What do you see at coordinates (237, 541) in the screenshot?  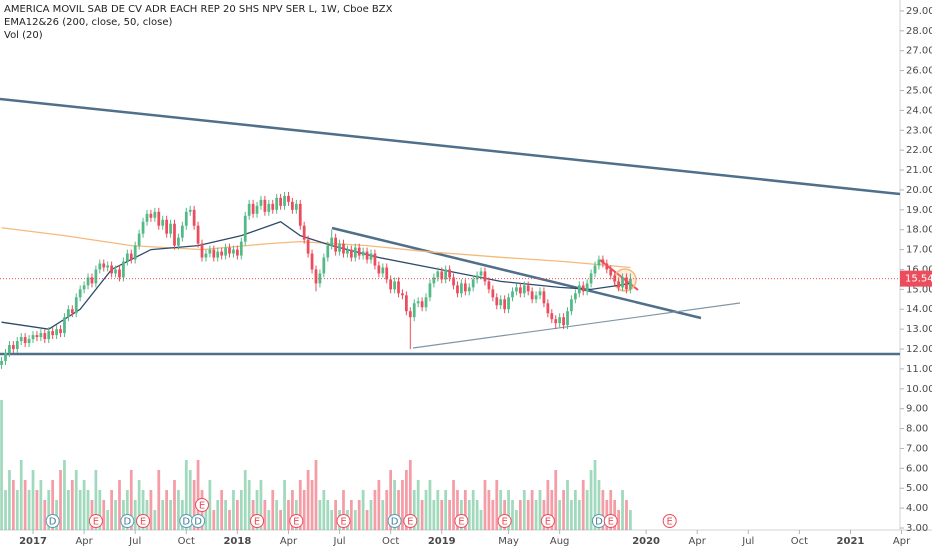 I see `x-tick-label: 2018` at bounding box center [237, 541].